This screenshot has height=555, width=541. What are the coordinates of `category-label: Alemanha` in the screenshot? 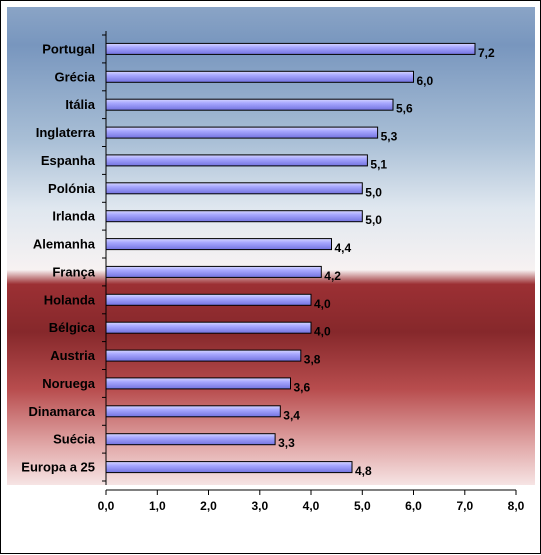 It's located at (64, 244).